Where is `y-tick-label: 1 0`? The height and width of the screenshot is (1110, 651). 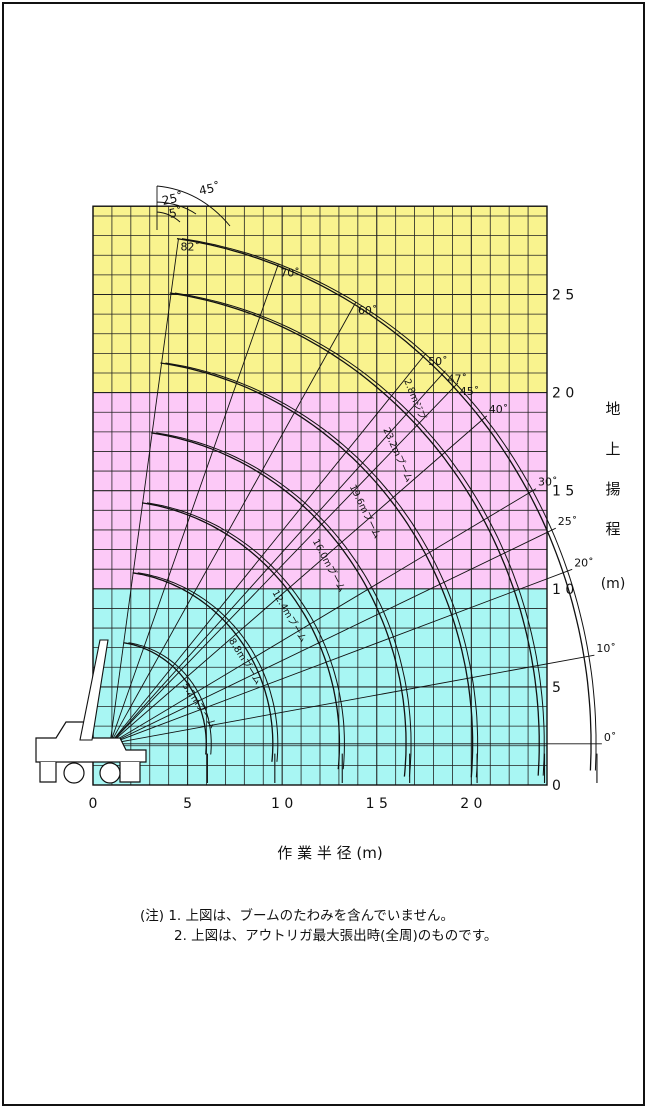 y-tick-label: 1 0 is located at coordinates (563, 590).